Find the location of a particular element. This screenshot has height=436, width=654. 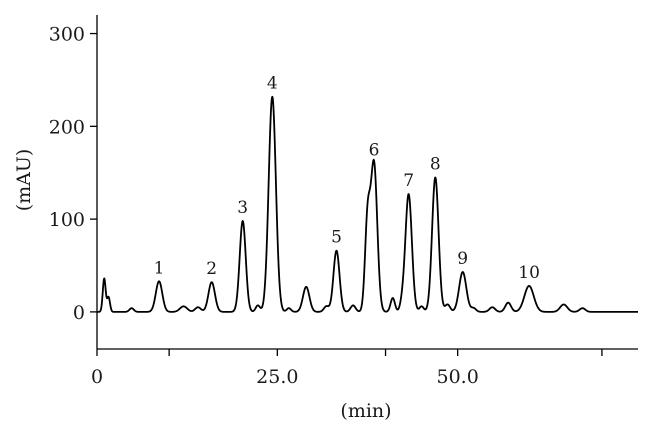

y-axis-label: (mAU) is located at coordinates (24, 180).